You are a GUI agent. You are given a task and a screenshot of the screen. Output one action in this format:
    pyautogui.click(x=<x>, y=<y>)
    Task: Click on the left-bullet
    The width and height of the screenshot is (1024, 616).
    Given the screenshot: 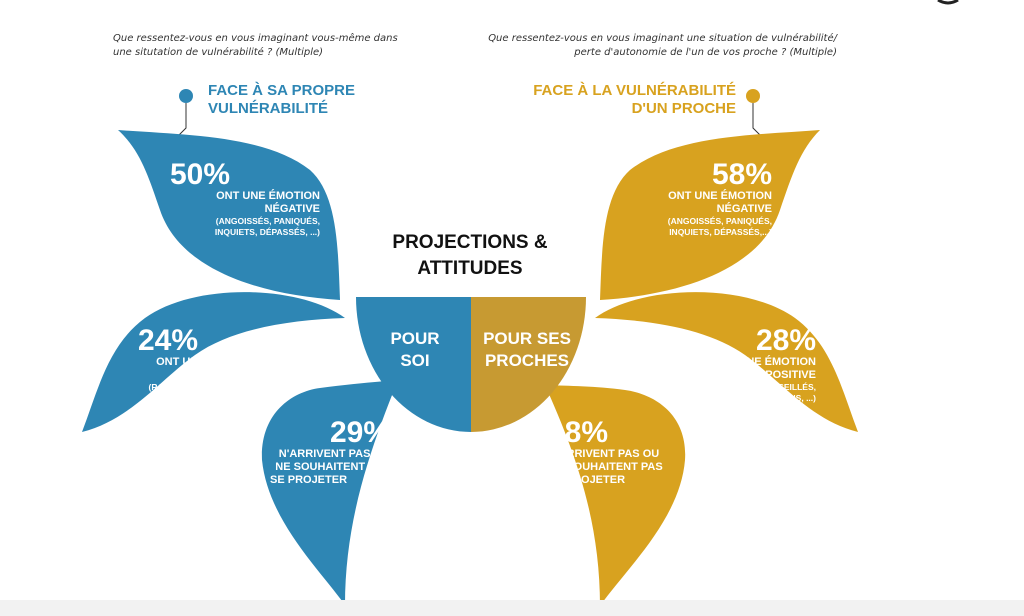 What is the action you would take?
    pyautogui.click(x=186, y=96)
    